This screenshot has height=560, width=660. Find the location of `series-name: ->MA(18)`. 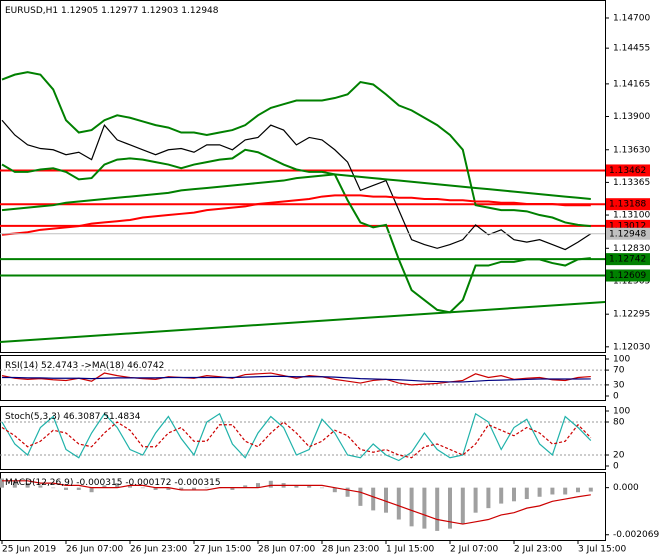

series-name: ->MA(18) is located at coordinates (102, 366).